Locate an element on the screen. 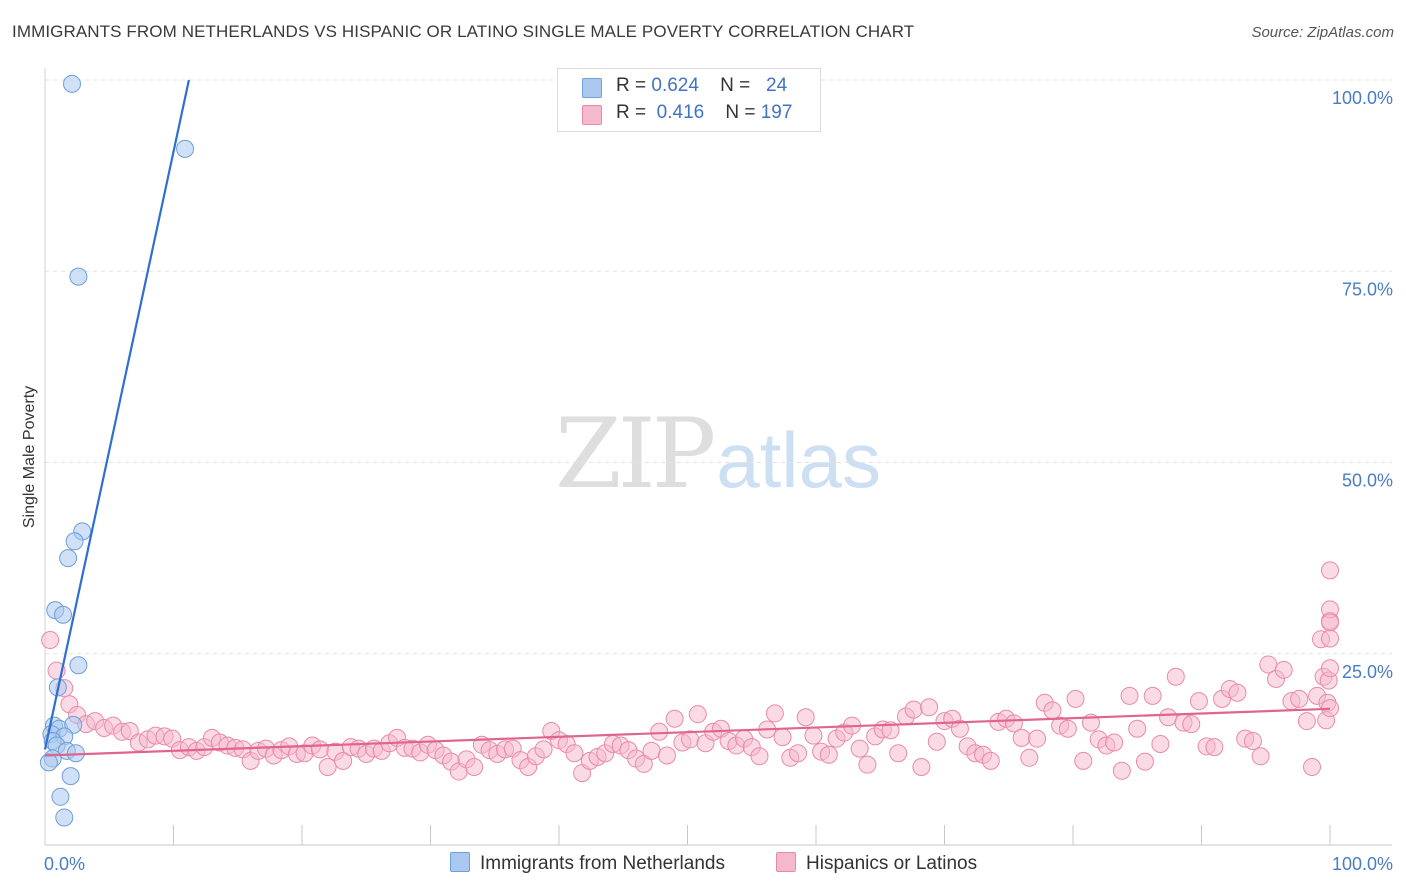  series-swatch-blue is located at coordinates (460, 862).